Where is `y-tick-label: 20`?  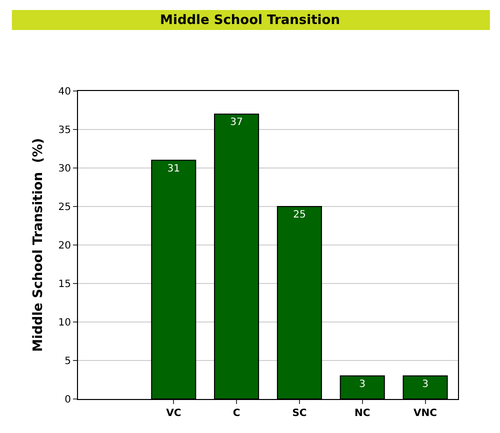 y-tick-label: 20 is located at coordinates (64, 246).